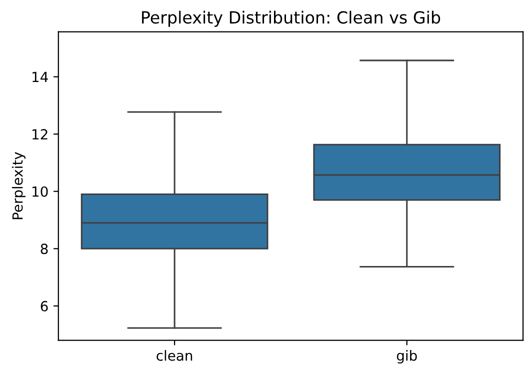 Image resolution: width=531 pixels, height=374 pixels. I want to click on x-tick-label: clean, so click(174, 355).